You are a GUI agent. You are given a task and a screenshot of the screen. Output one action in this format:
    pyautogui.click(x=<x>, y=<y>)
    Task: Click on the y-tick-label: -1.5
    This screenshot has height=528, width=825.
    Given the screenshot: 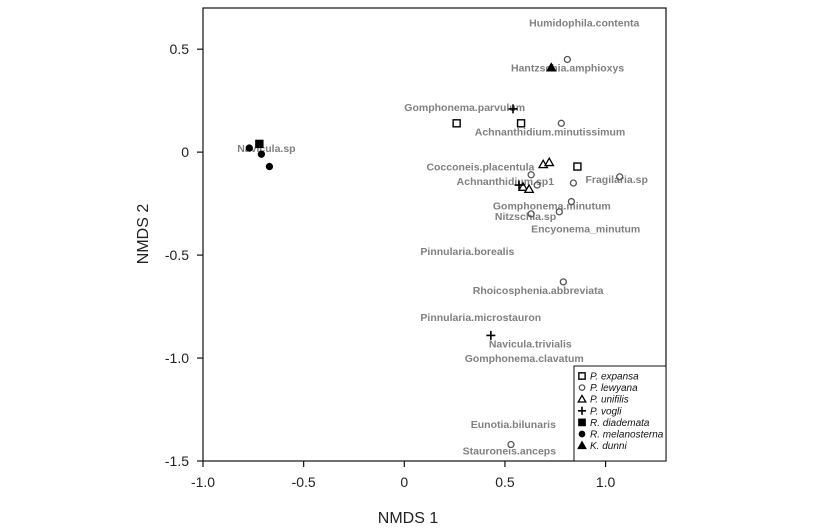 What is the action you would take?
    pyautogui.click(x=177, y=461)
    